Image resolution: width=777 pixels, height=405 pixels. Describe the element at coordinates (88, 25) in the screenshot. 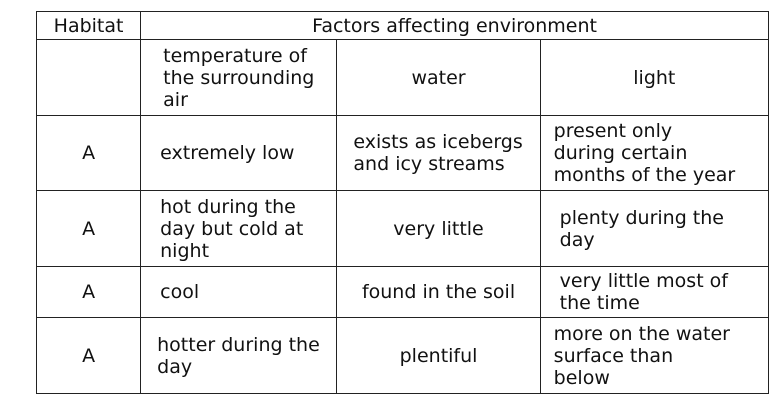

I see `header-habitat: Habitat` at that location.